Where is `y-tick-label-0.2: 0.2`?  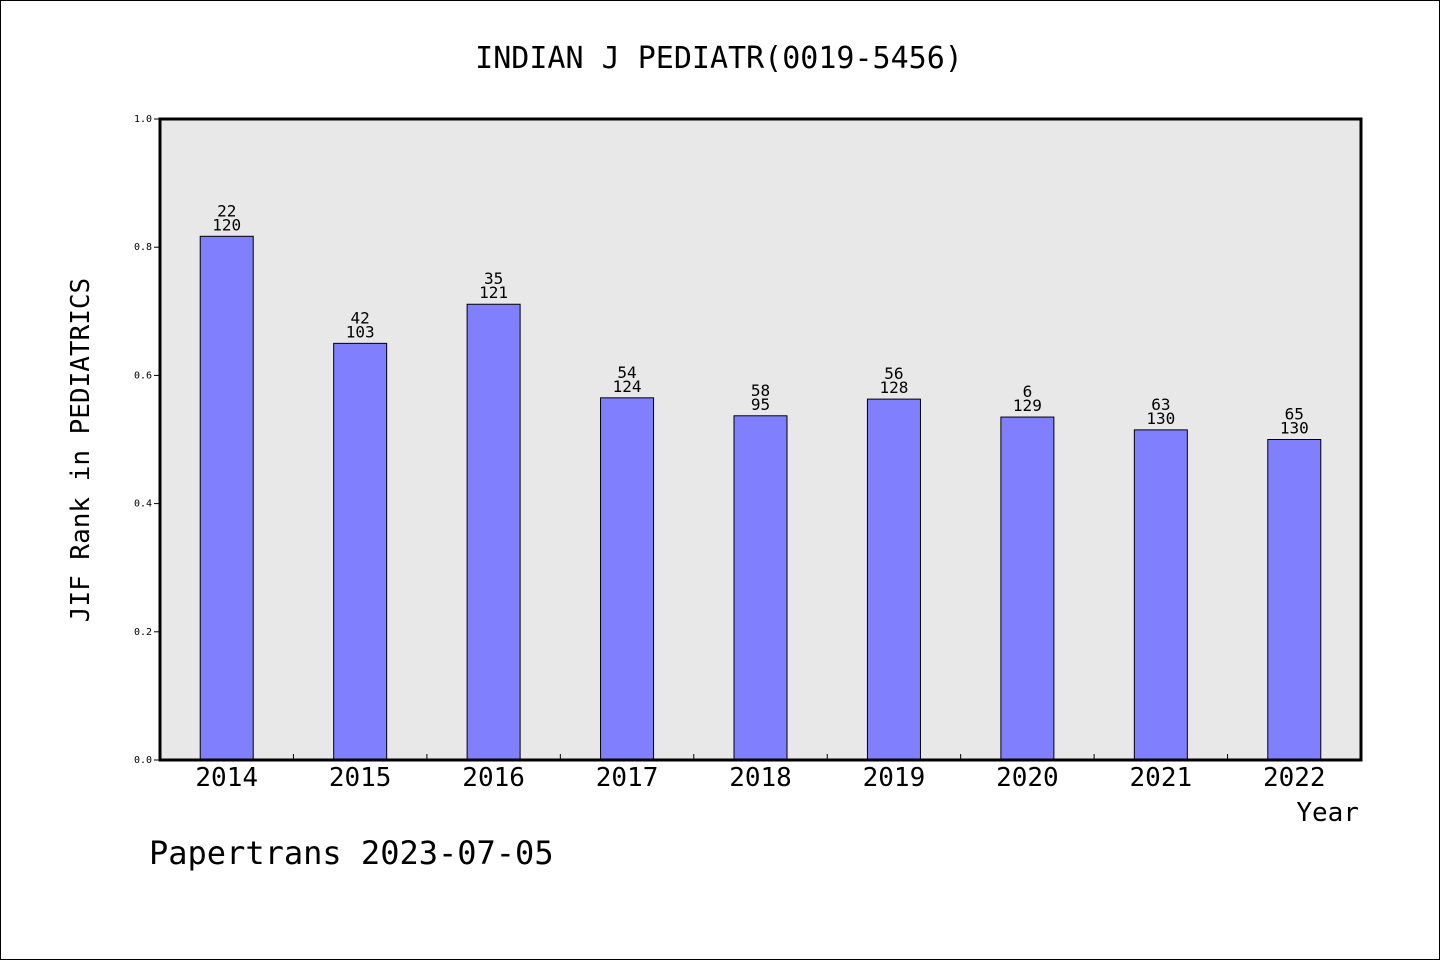 y-tick-label-0.2: 0.2 is located at coordinates (143, 632).